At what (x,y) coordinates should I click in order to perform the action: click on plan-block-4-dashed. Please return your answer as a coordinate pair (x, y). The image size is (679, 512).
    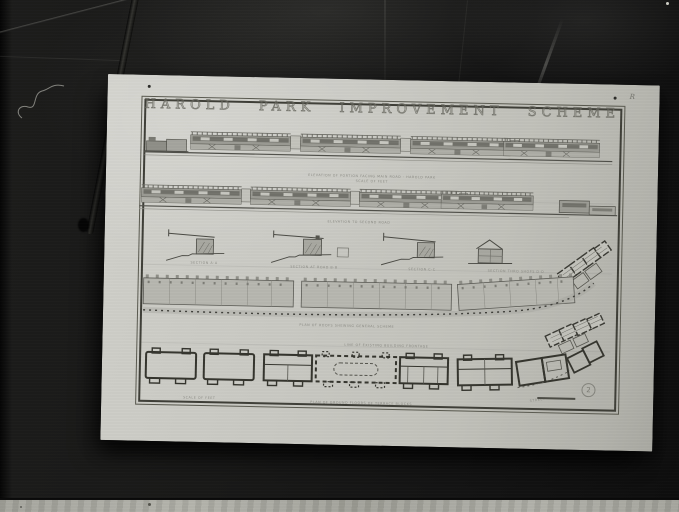
    Looking at the image, I should click on (356, 369).